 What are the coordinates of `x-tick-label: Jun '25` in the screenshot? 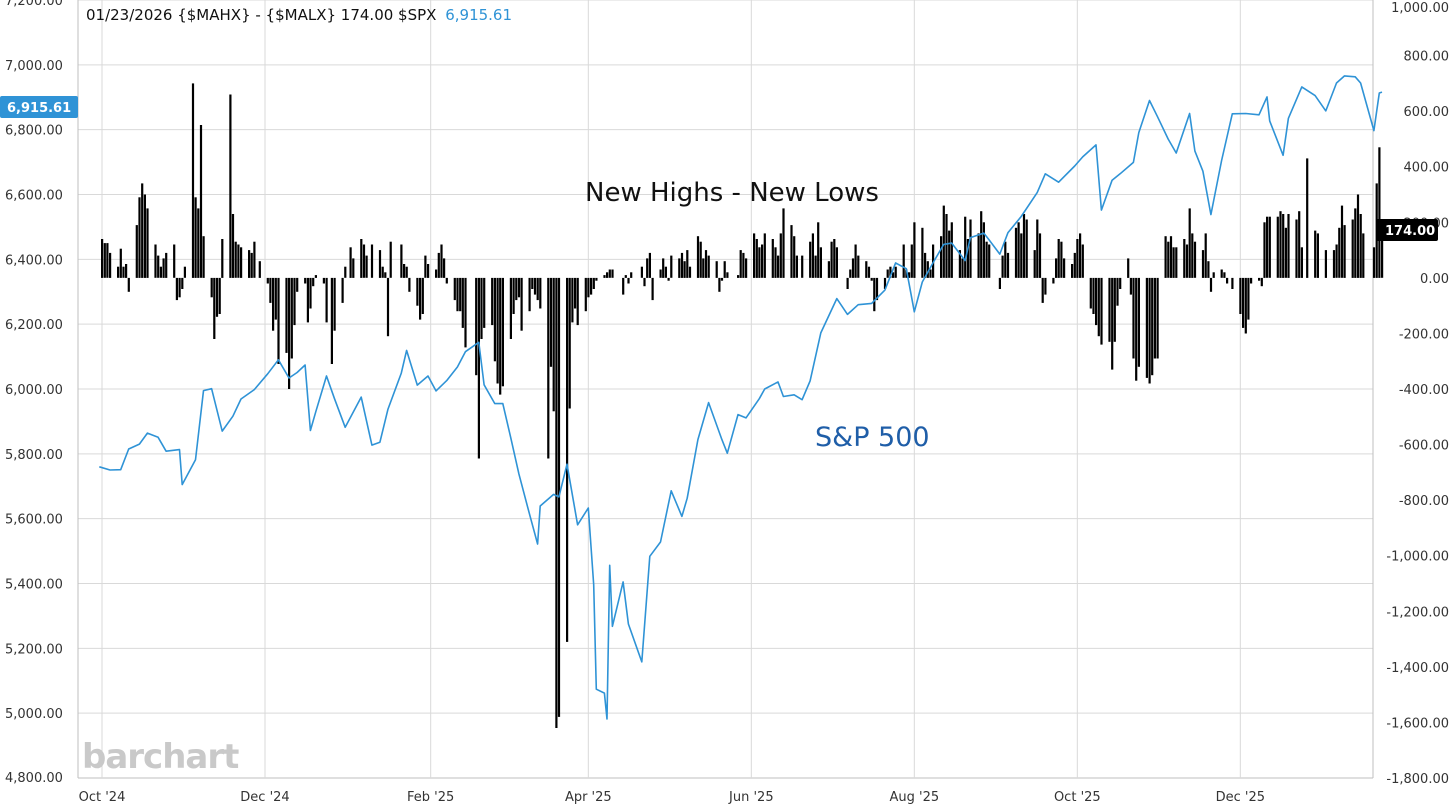 It's located at (751, 797).